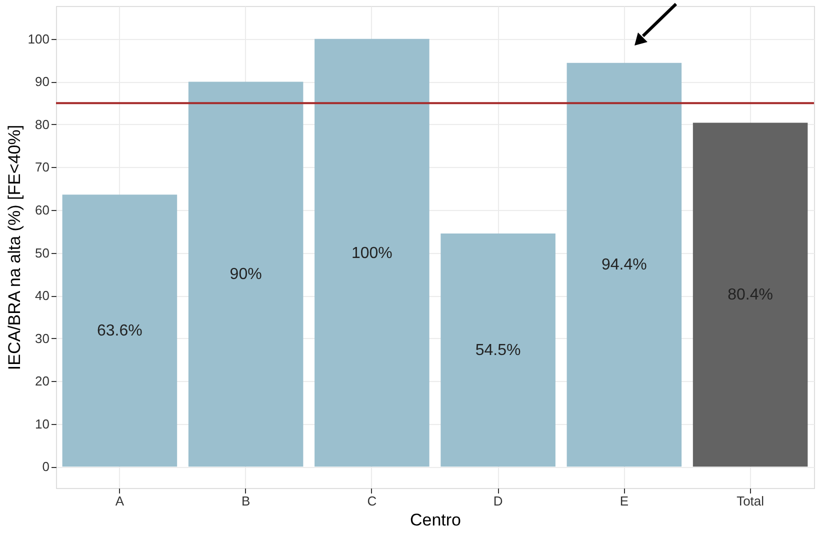 The image size is (817, 533). Describe the element at coordinates (42, 296) in the screenshot. I see `y-tick-label: 40` at that location.